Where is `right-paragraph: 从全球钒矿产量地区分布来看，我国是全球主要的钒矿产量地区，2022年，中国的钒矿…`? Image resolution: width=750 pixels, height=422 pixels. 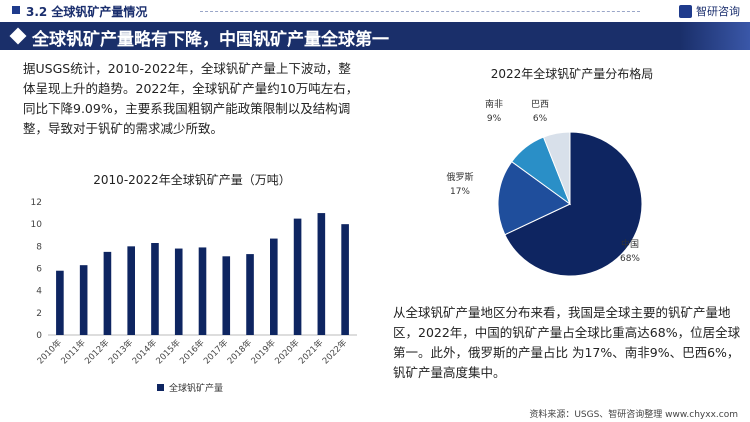
right-paragraph: 从全球钒矿产量地区分布来看，我国是全球主要的钒矿产量地区，2022年，中国的钒矿… is located at coordinates (567, 342).